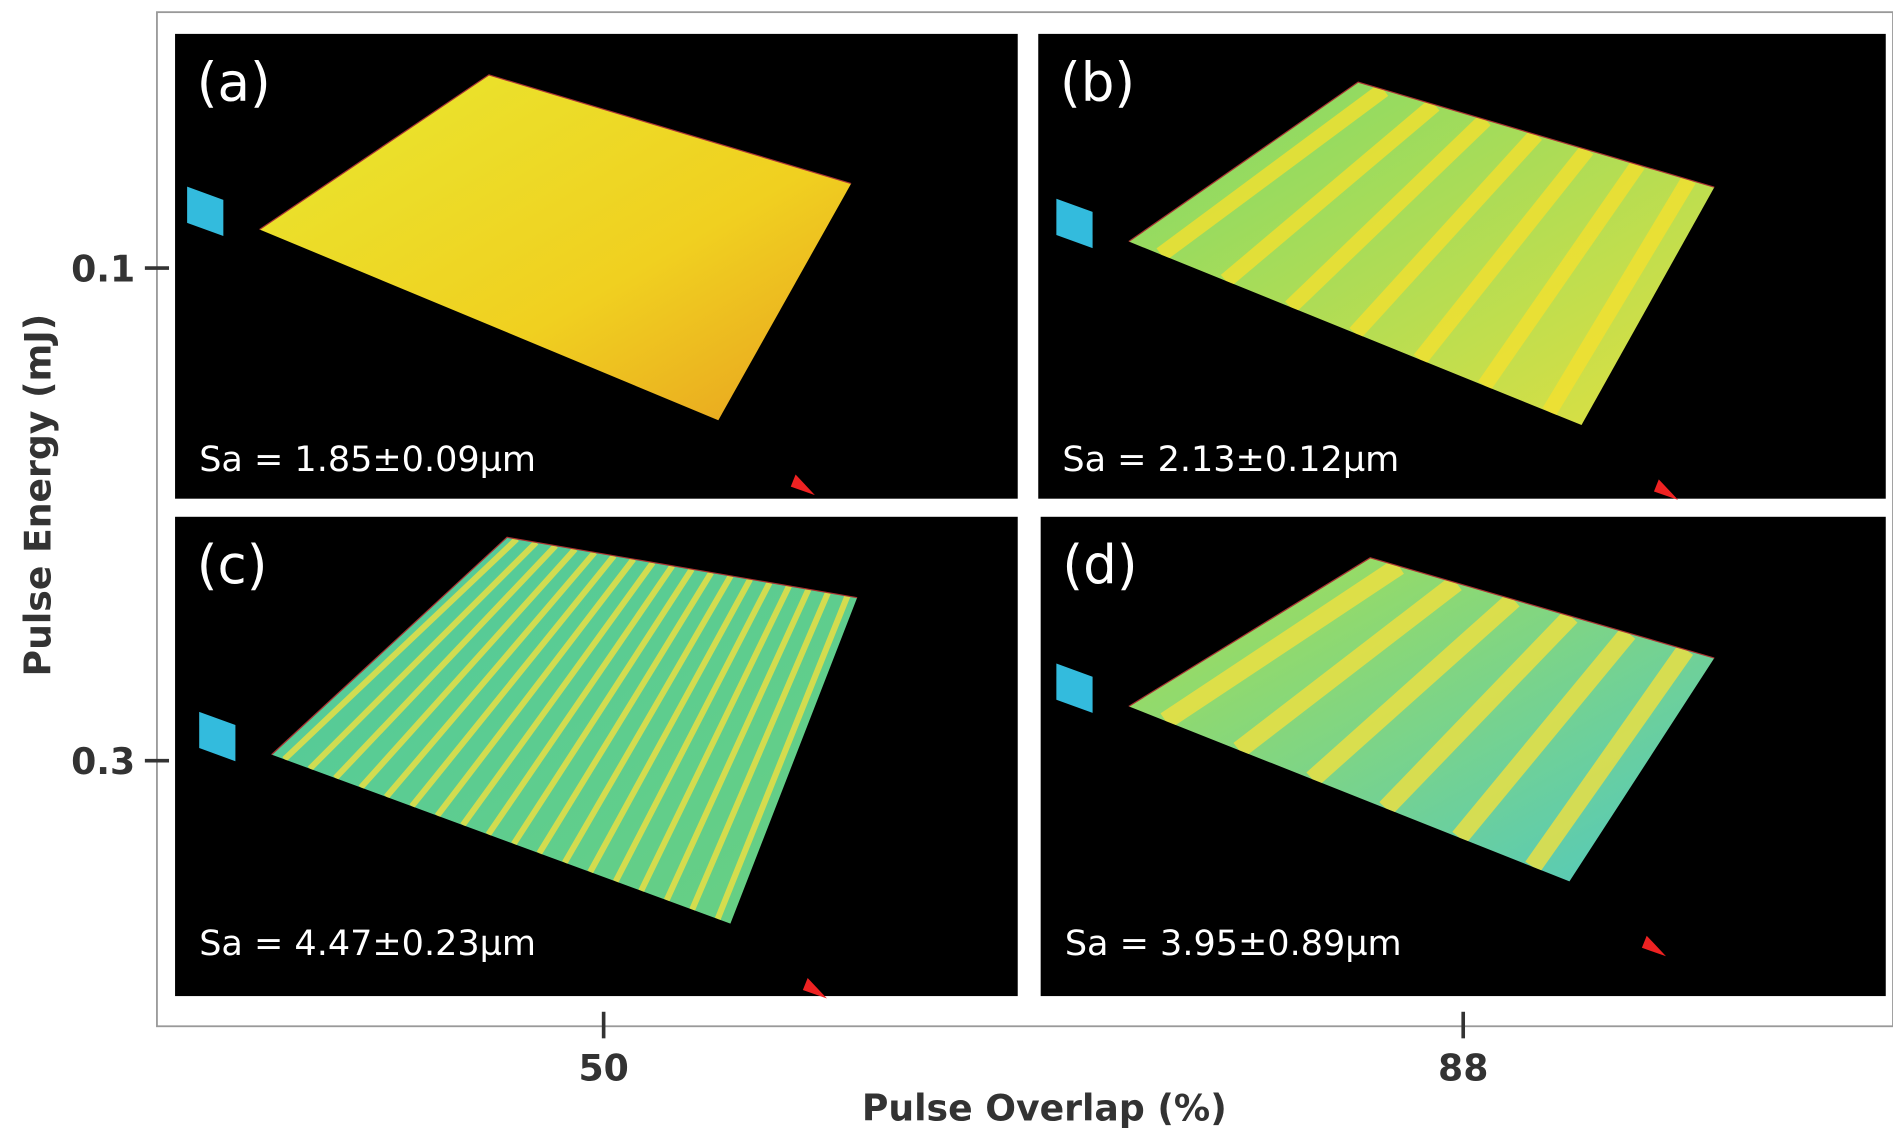 This screenshot has height=1135, width=1893. What do you see at coordinates (103, 761) in the screenshot?
I see `y-tick-label: 0.3` at bounding box center [103, 761].